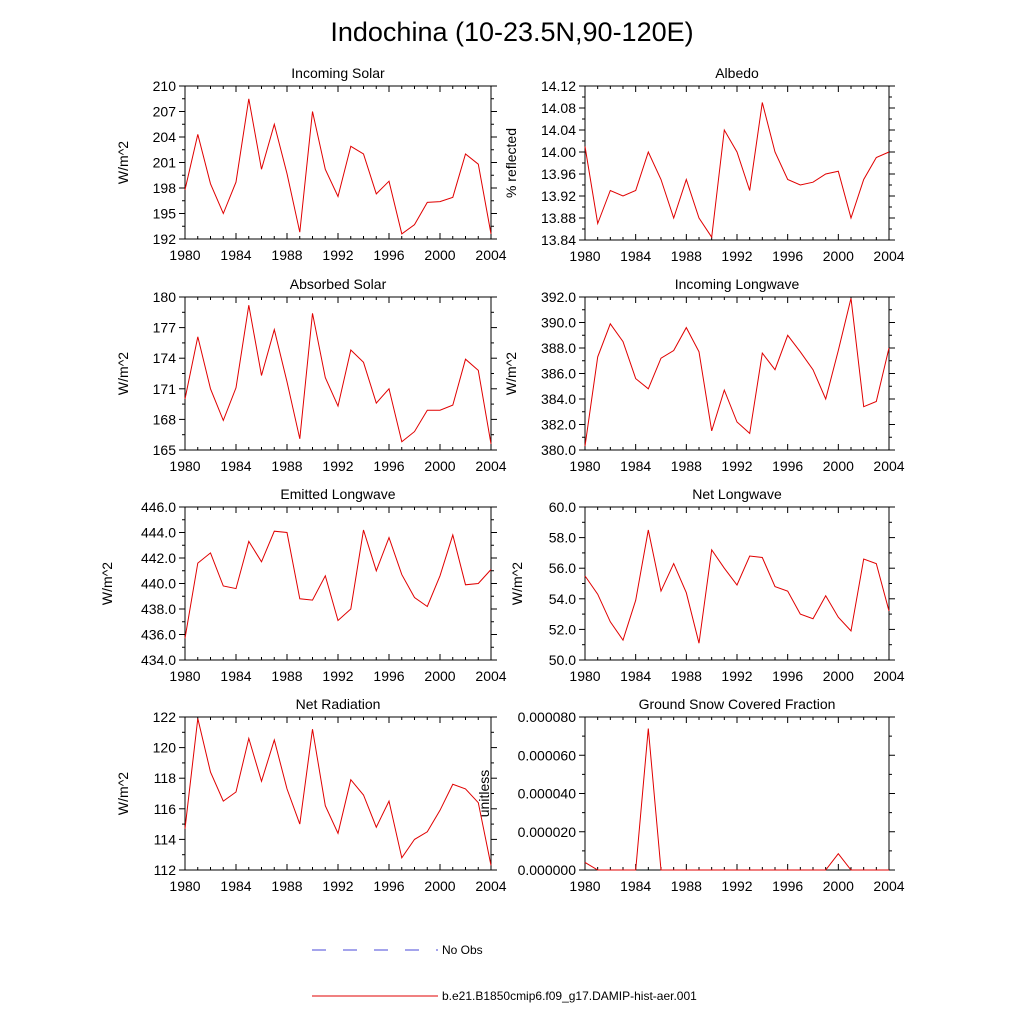 The width and height of the screenshot is (1024, 1024). Describe the element at coordinates (165, 112) in the screenshot. I see `y-tick-label: 207` at that location.